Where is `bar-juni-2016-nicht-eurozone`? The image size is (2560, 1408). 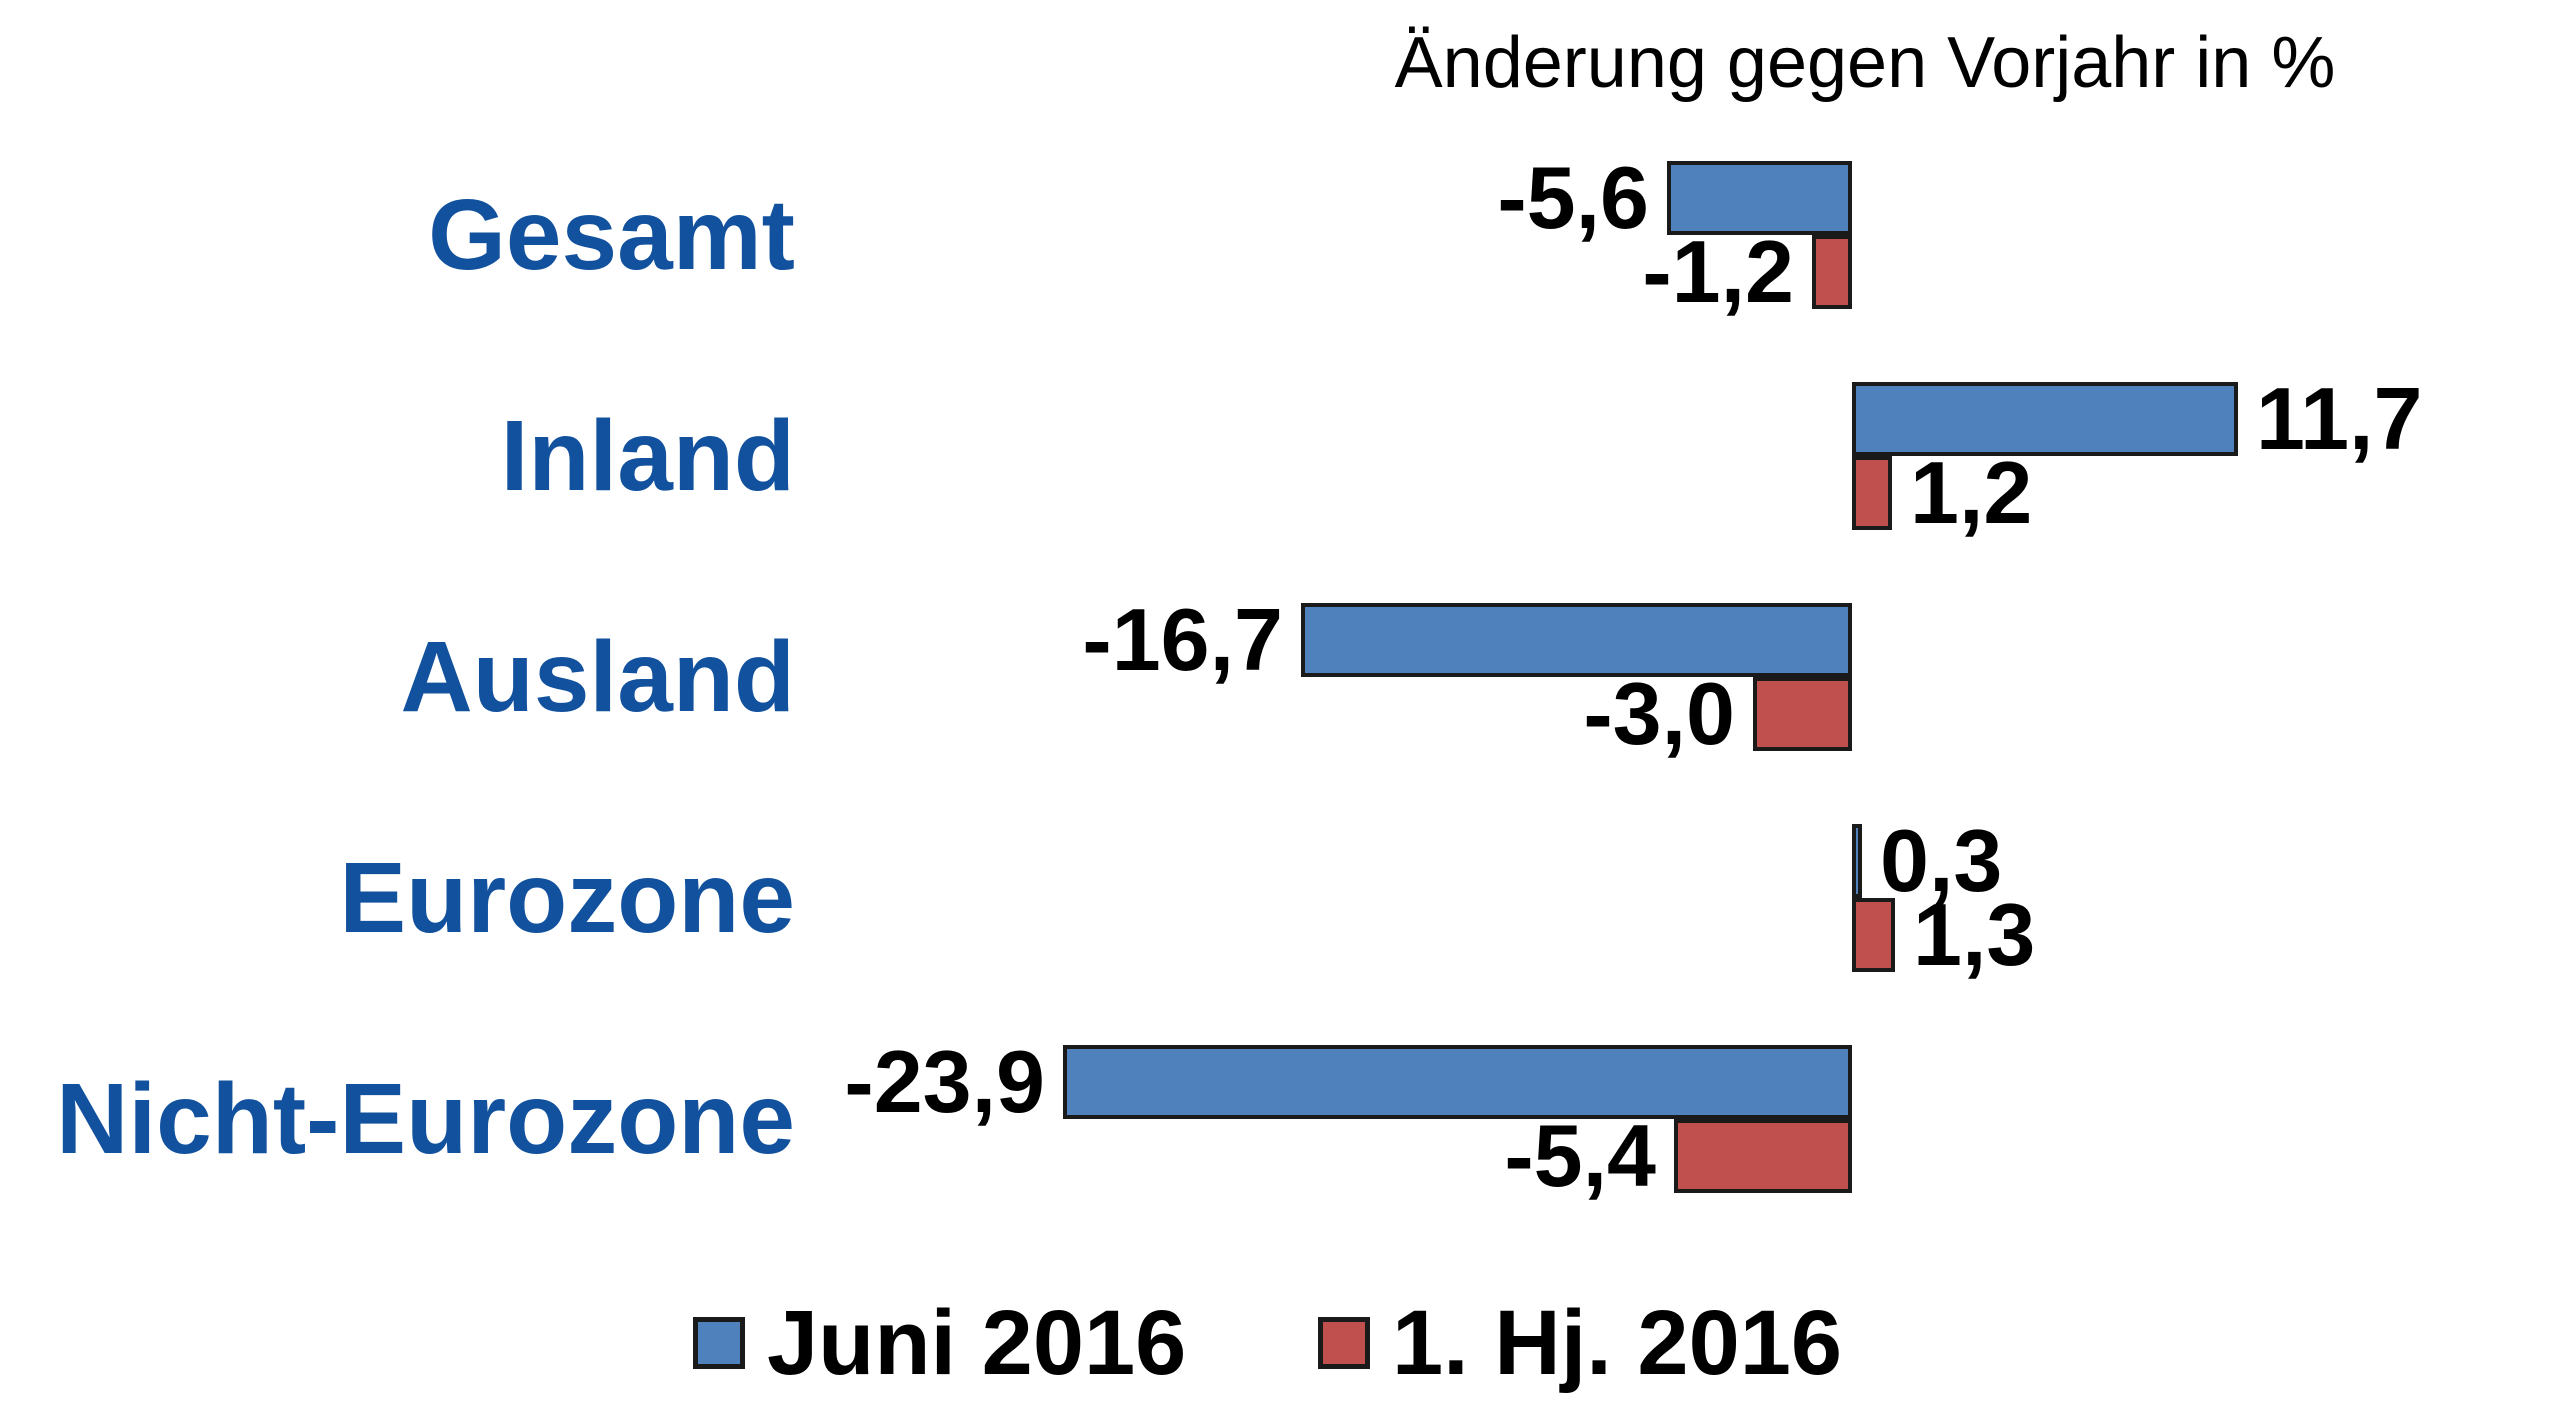
bar-juni-2016-nicht-eurozone is located at coordinates (1457, 1082).